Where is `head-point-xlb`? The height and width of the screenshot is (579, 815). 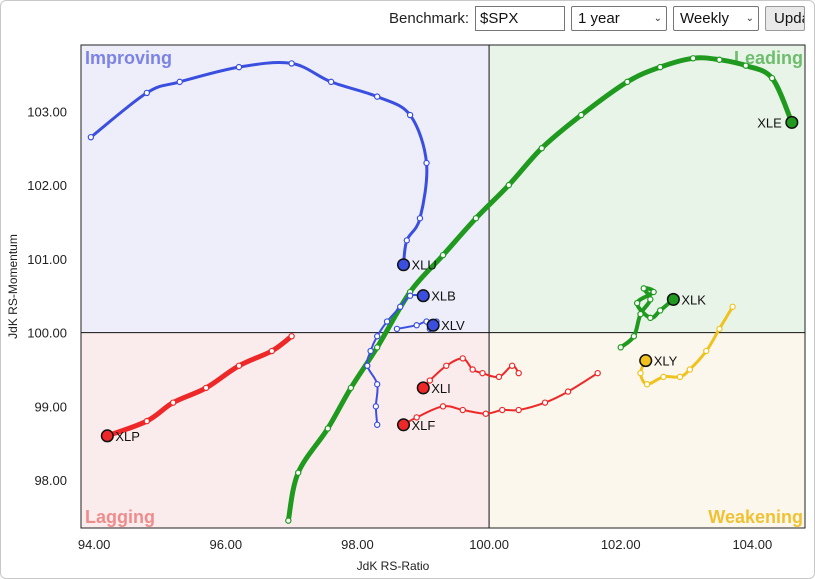 head-point-xlb is located at coordinates (423, 296).